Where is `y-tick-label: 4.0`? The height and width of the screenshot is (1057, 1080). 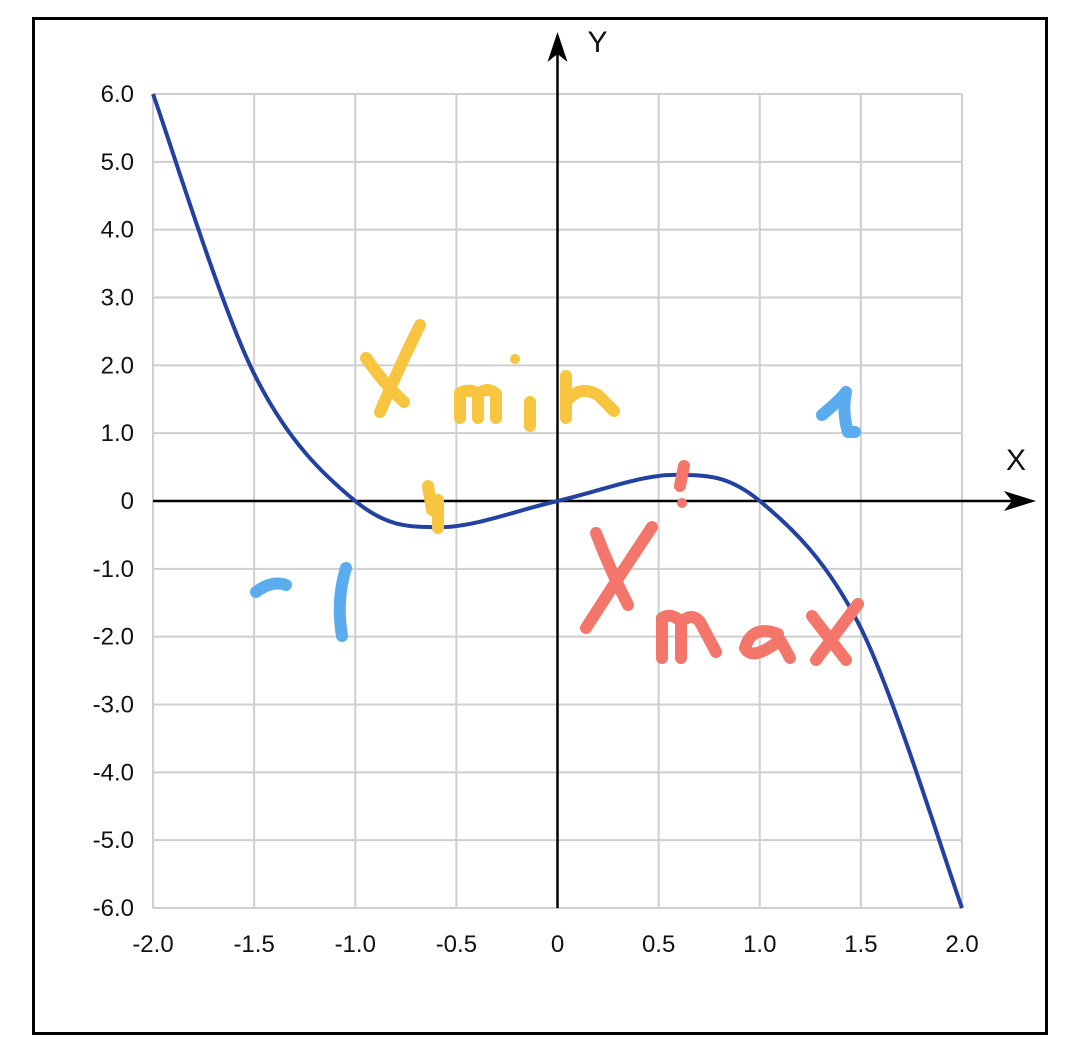 y-tick-label: 4.0 is located at coordinates (117, 230).